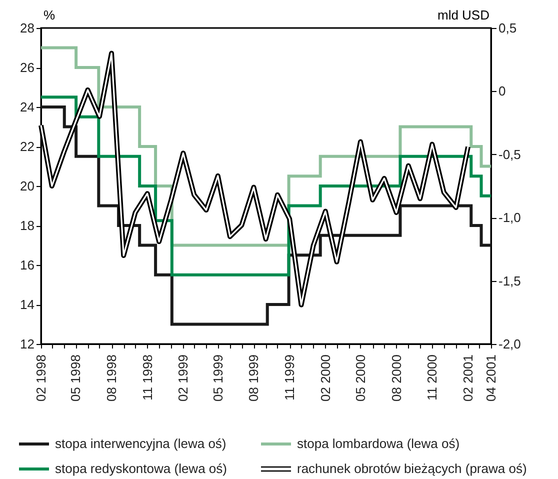 This screenshot has height=479, width=558. What do you see at coordinates (463, 15) in the screenshot?
I see `y2-axis-title: mld USD` at bounding box center [463, 15].